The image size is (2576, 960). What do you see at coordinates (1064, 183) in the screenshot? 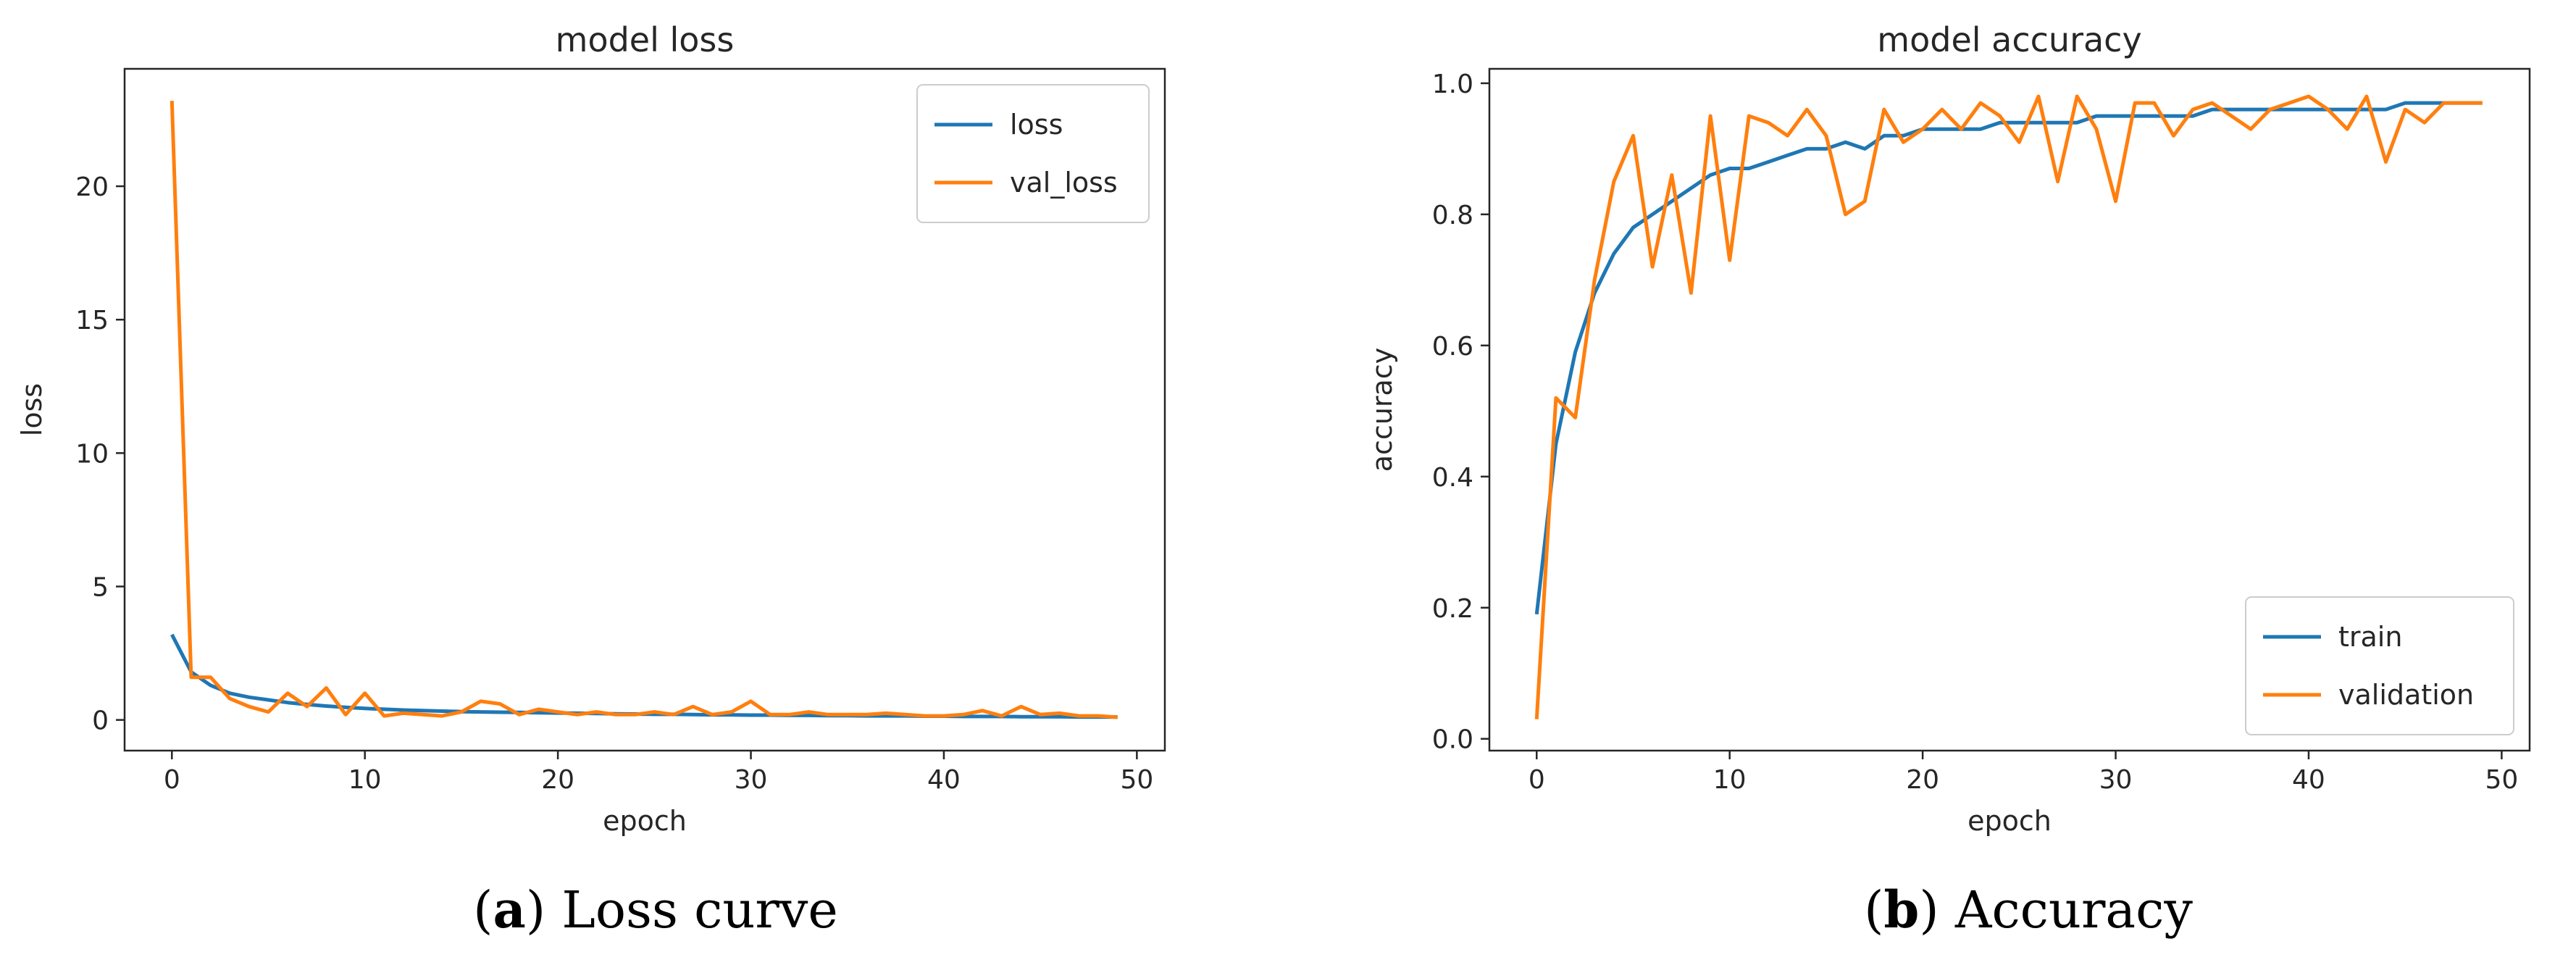
I see `legend-entry: val_loss` at bounding box center [1064, 183].